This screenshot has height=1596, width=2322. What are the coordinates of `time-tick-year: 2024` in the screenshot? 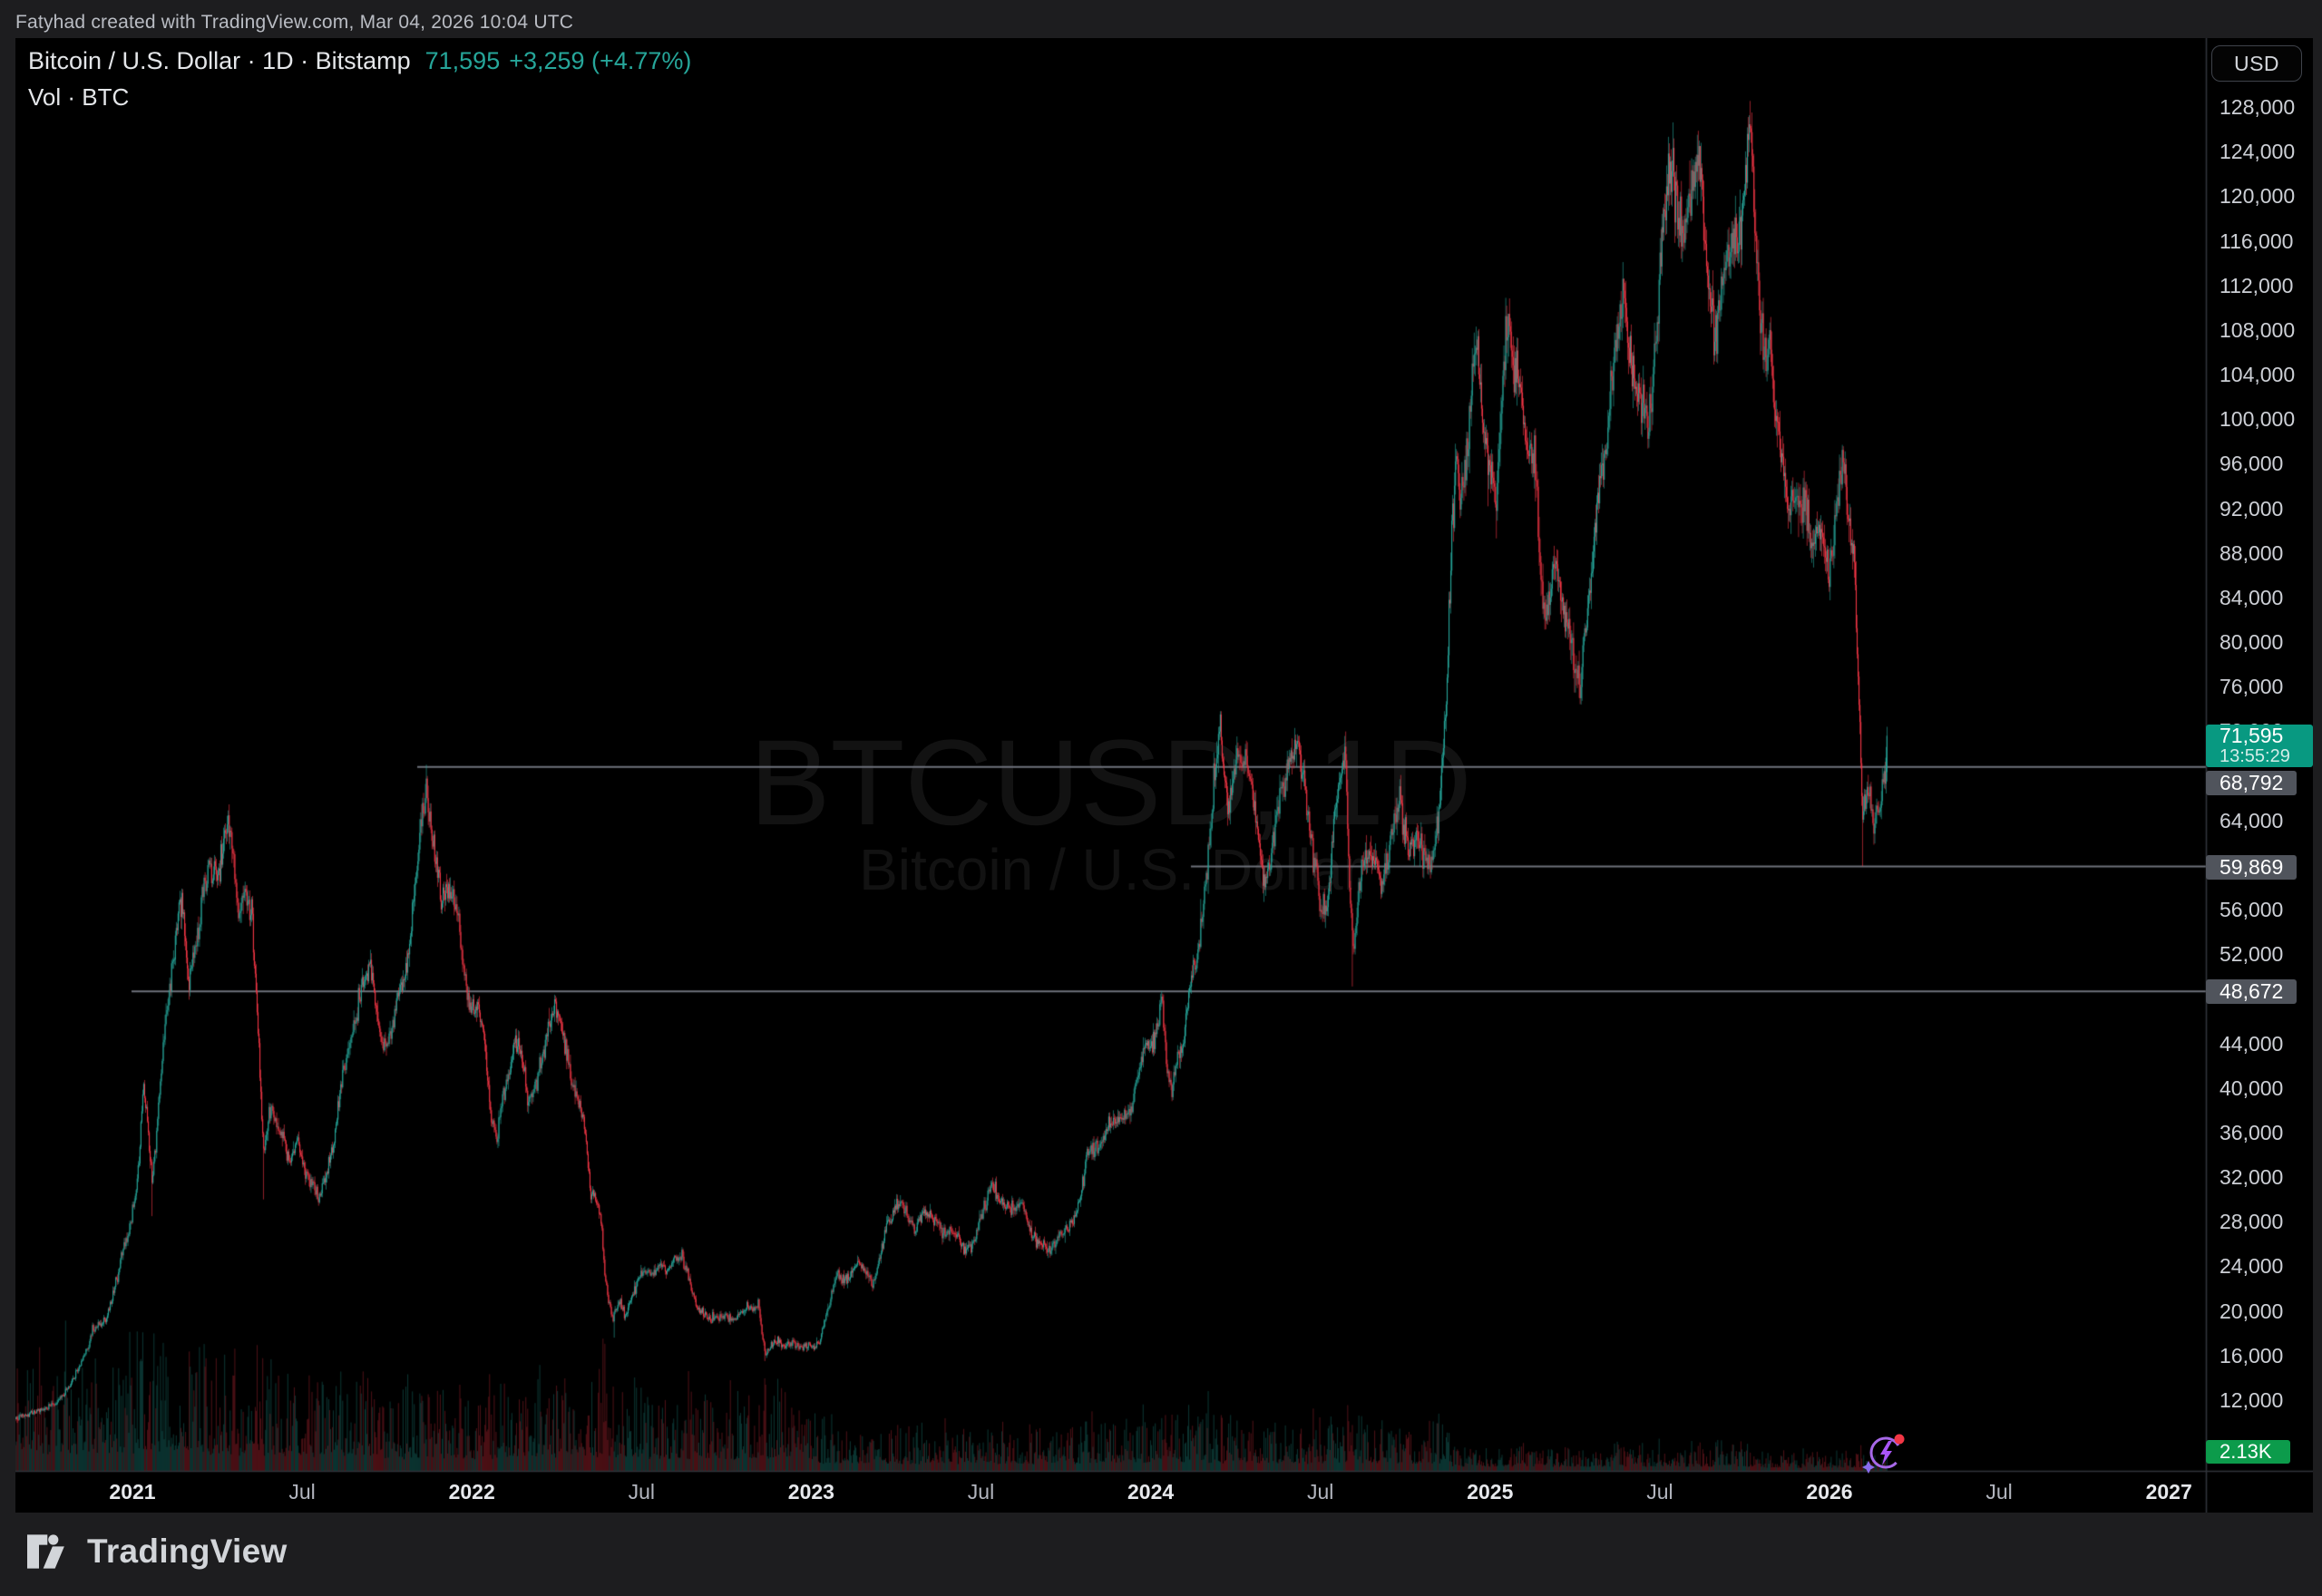 It's located at (1151, 1492).